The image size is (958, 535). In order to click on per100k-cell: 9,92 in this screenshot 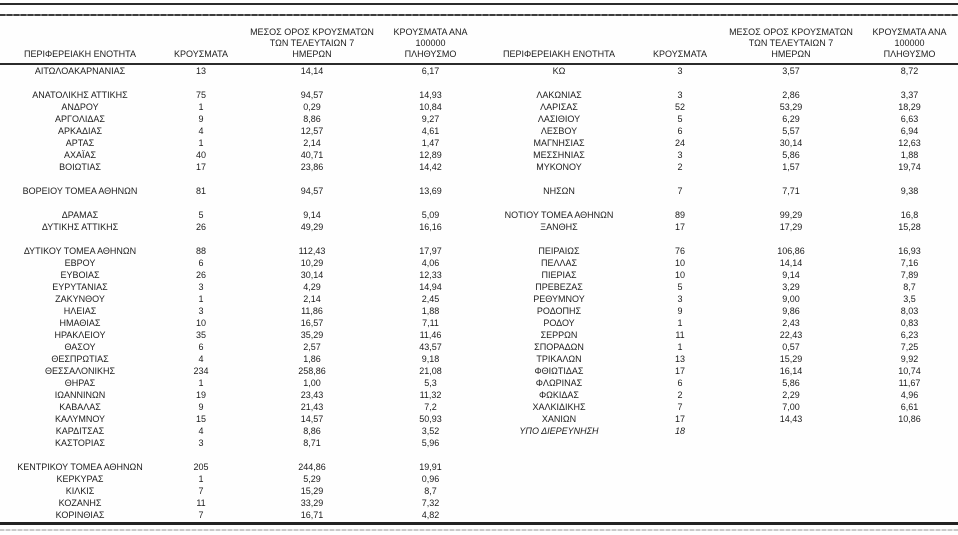, I will do `click(909, 359)`.